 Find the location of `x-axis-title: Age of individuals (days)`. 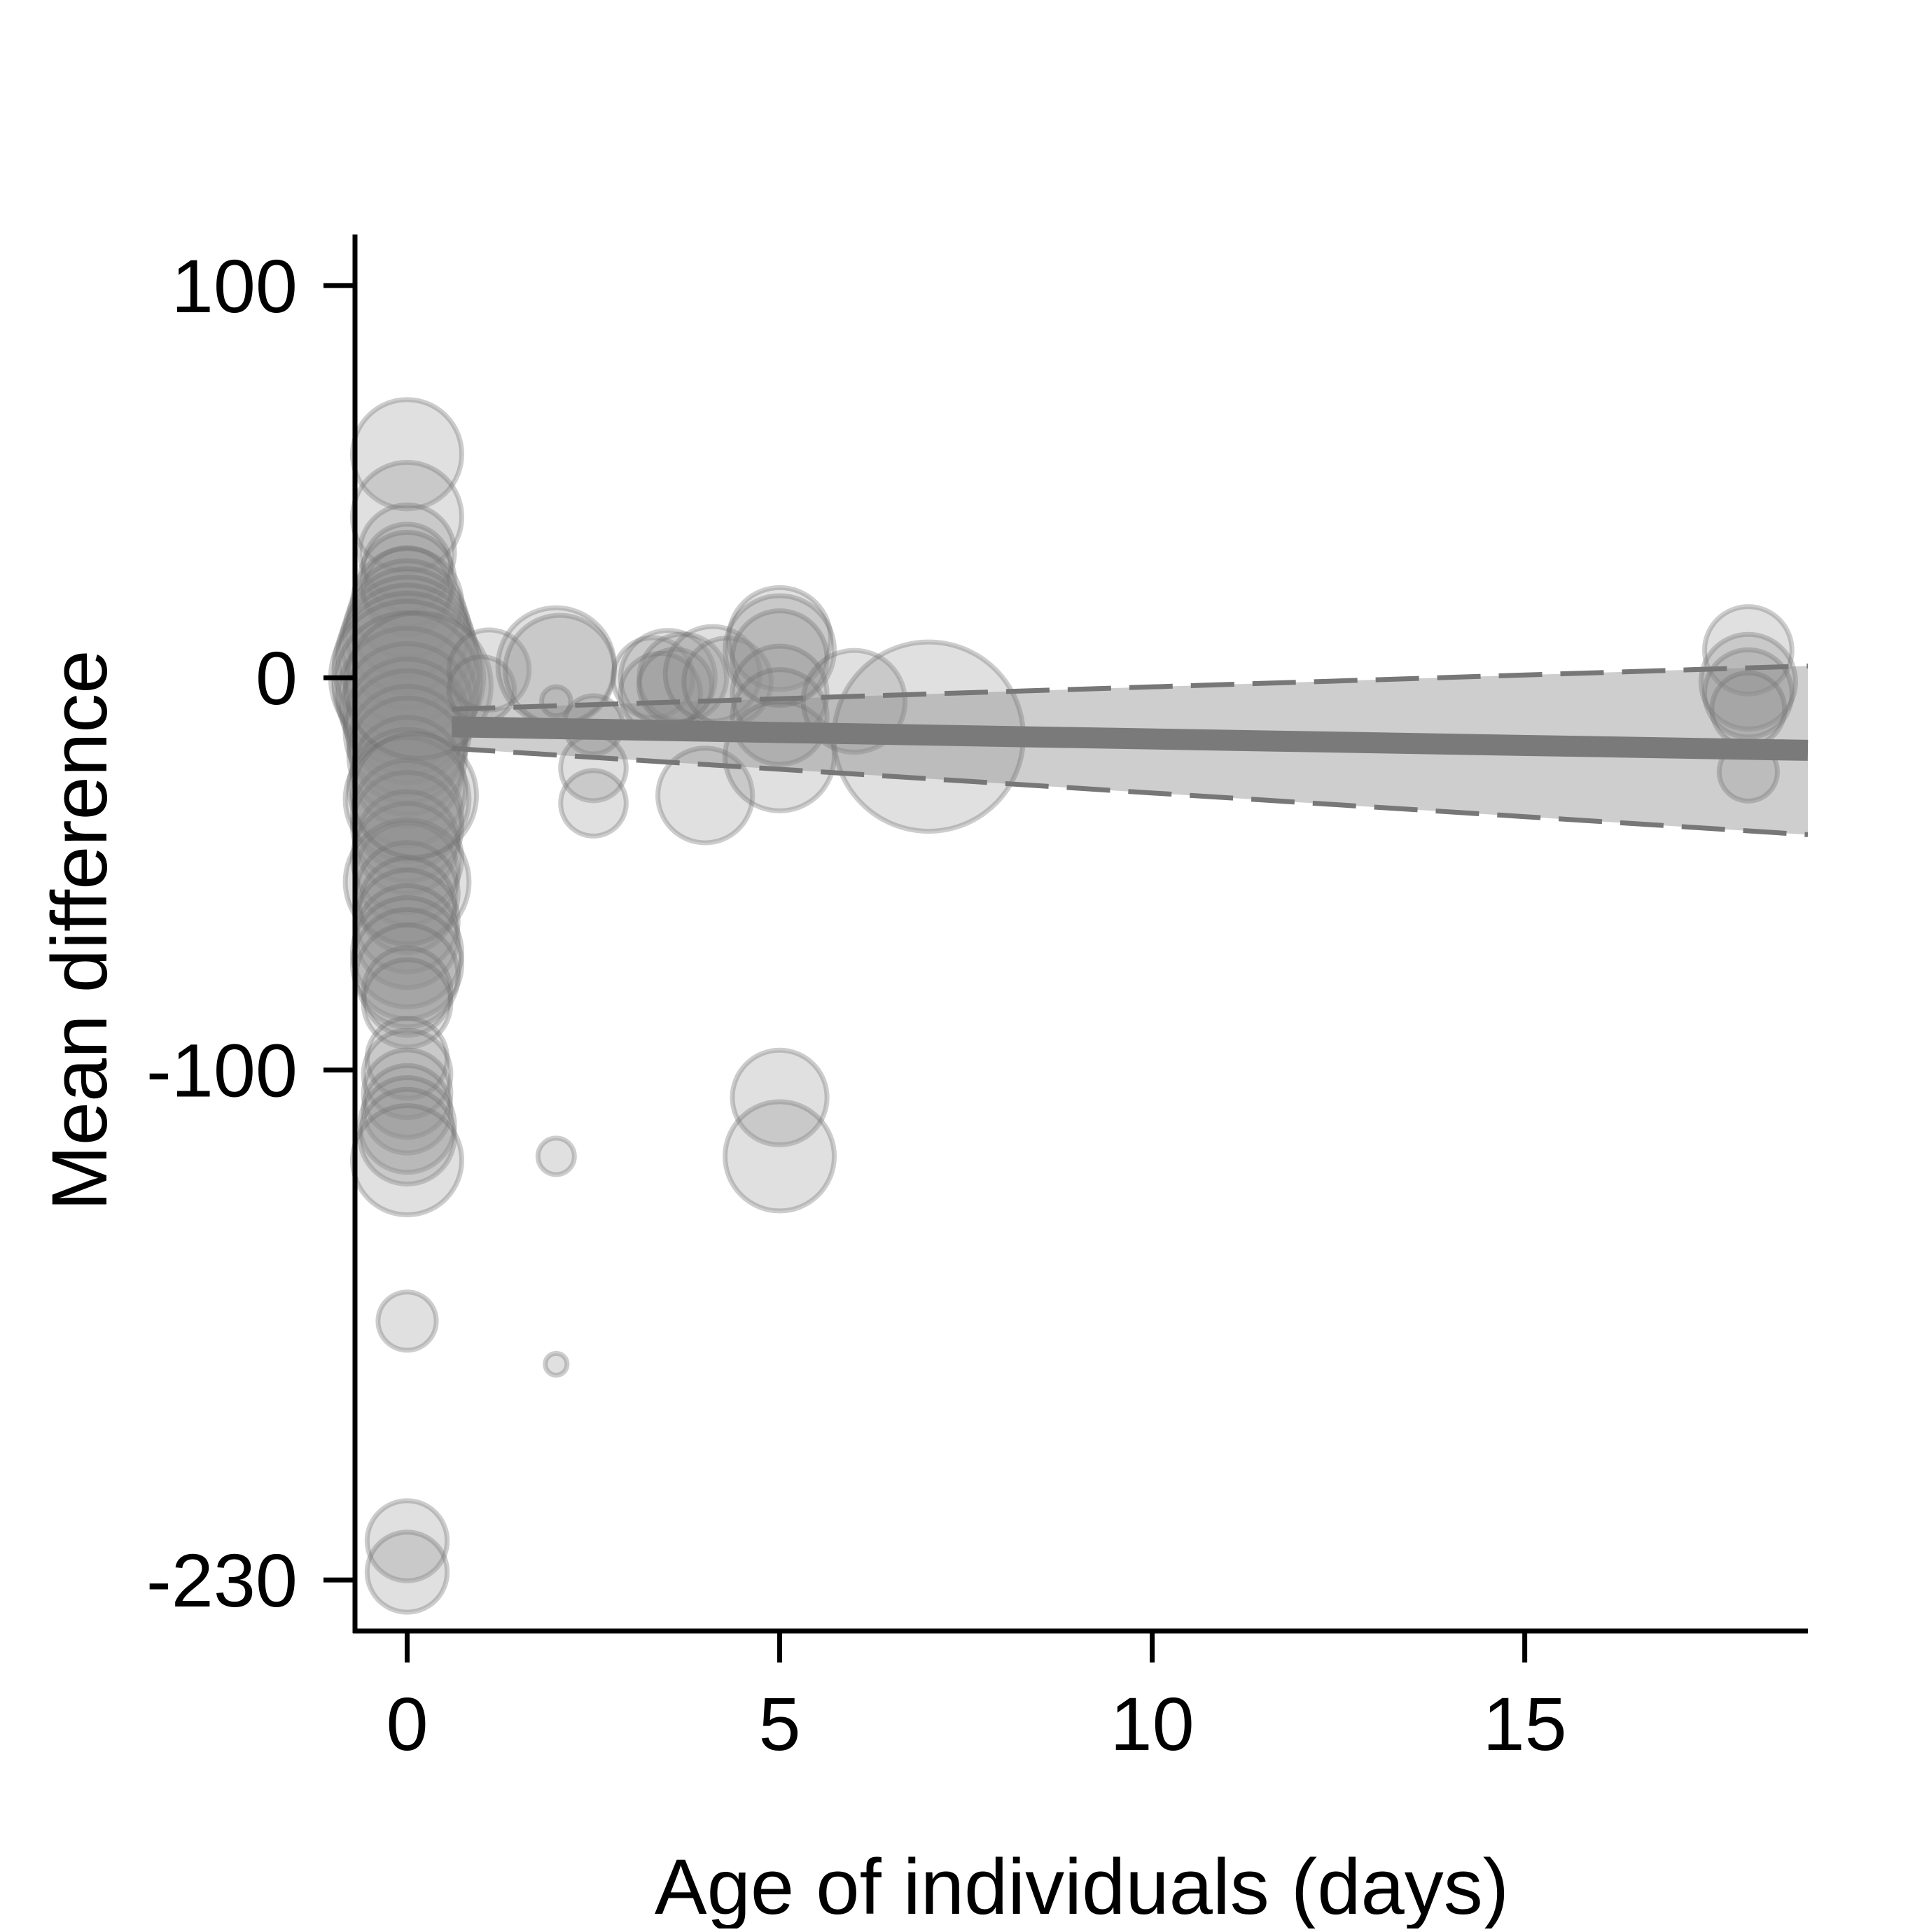

x-axis-title: Age of individuals (days) is located at coordinates (1082, 1885).